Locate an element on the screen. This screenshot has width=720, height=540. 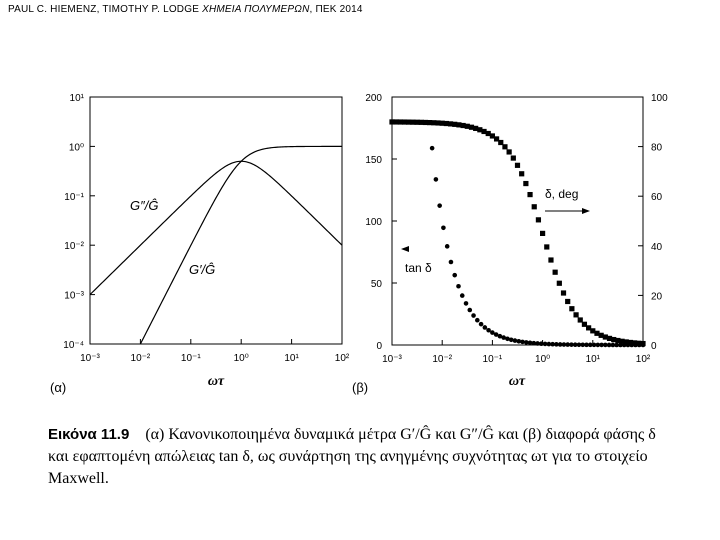
panel-b-x-tick-label: 10⁻¹ is located at coordinates (493, 359).